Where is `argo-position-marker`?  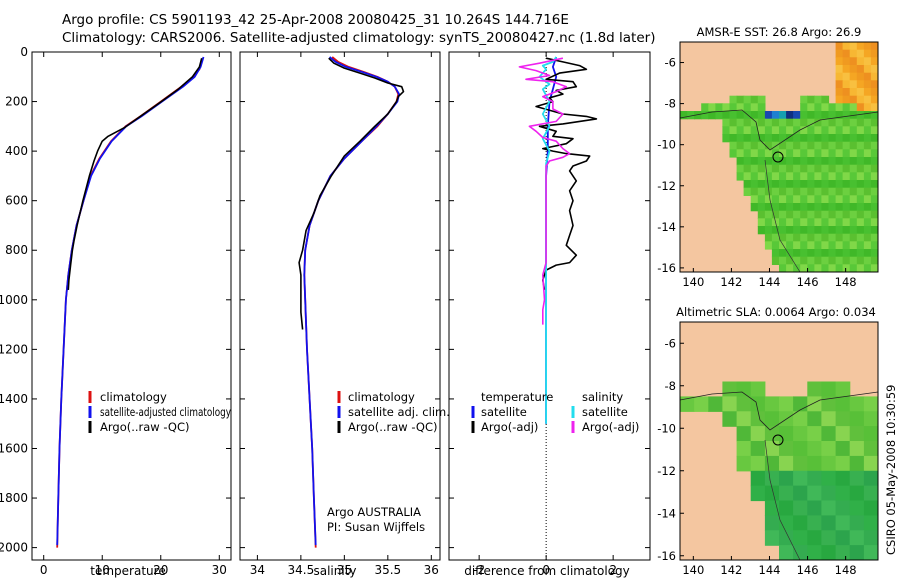
argo-position-marker is located at coordinates (778, 157).